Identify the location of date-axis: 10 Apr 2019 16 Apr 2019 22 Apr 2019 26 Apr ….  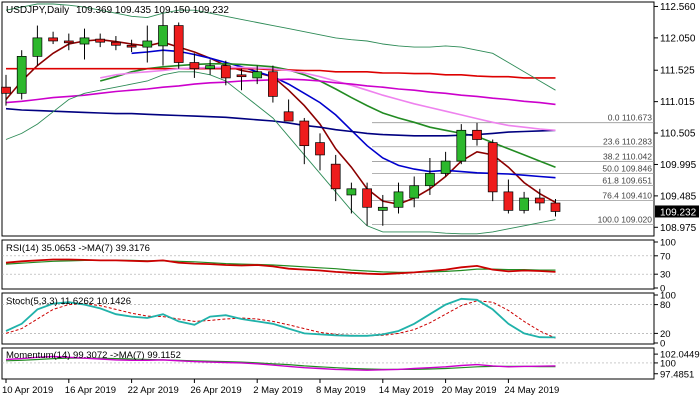
(280, 387).